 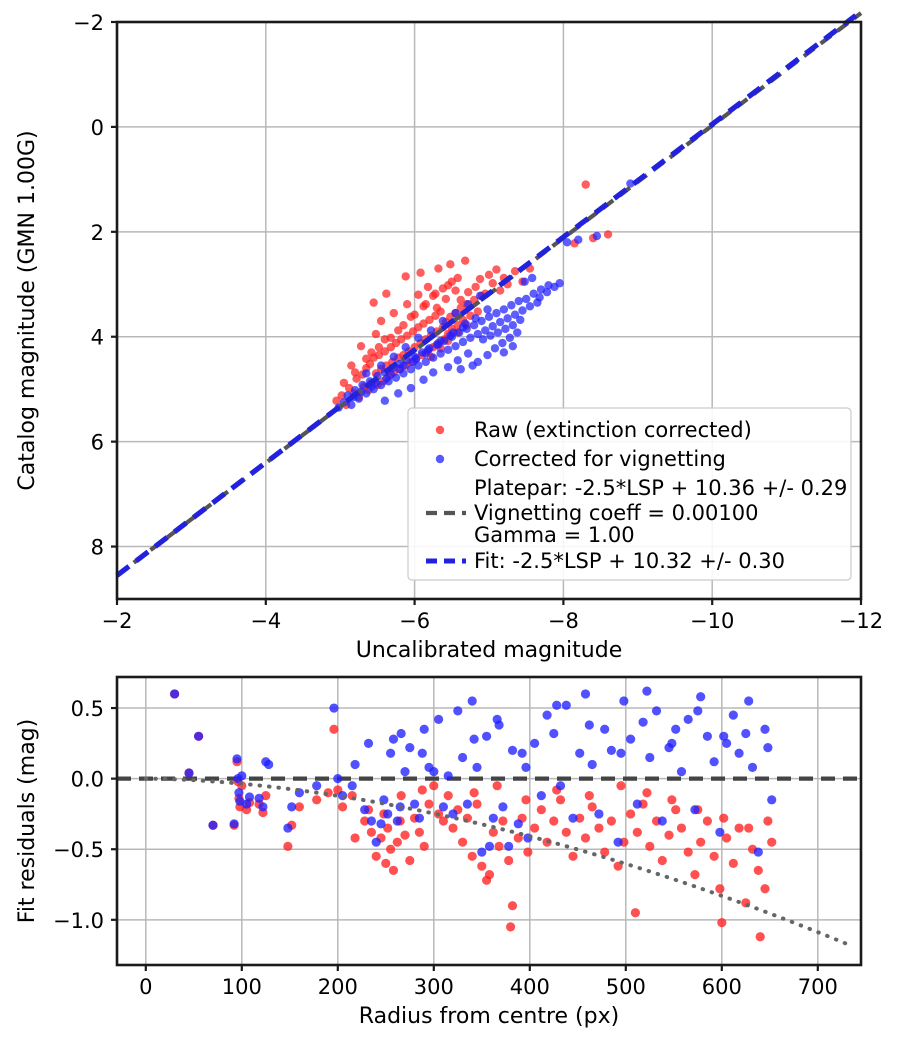 I want to click on x-tick-label: −8, so click(x=563, y=621).